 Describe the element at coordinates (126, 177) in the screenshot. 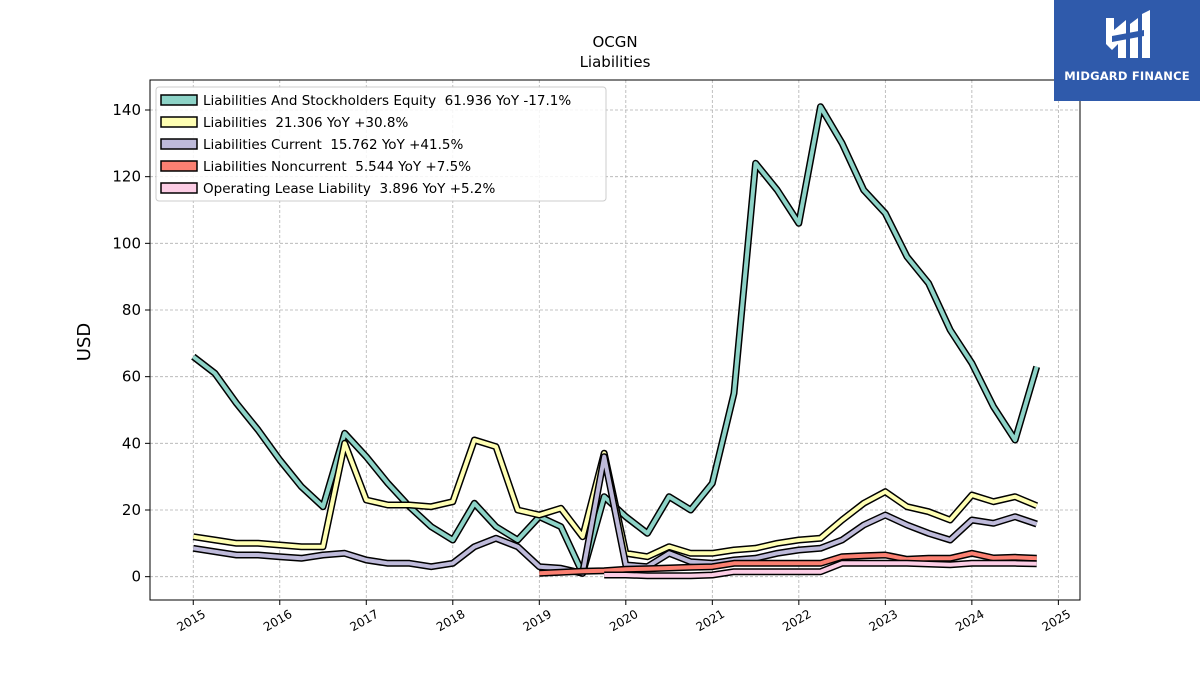

I see `y-tick-label: 120` at that location.